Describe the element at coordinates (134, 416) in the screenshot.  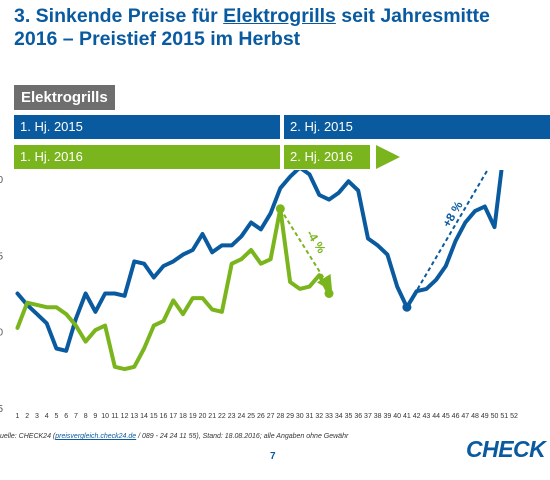
I see `x-tick-label: 13` at that location.